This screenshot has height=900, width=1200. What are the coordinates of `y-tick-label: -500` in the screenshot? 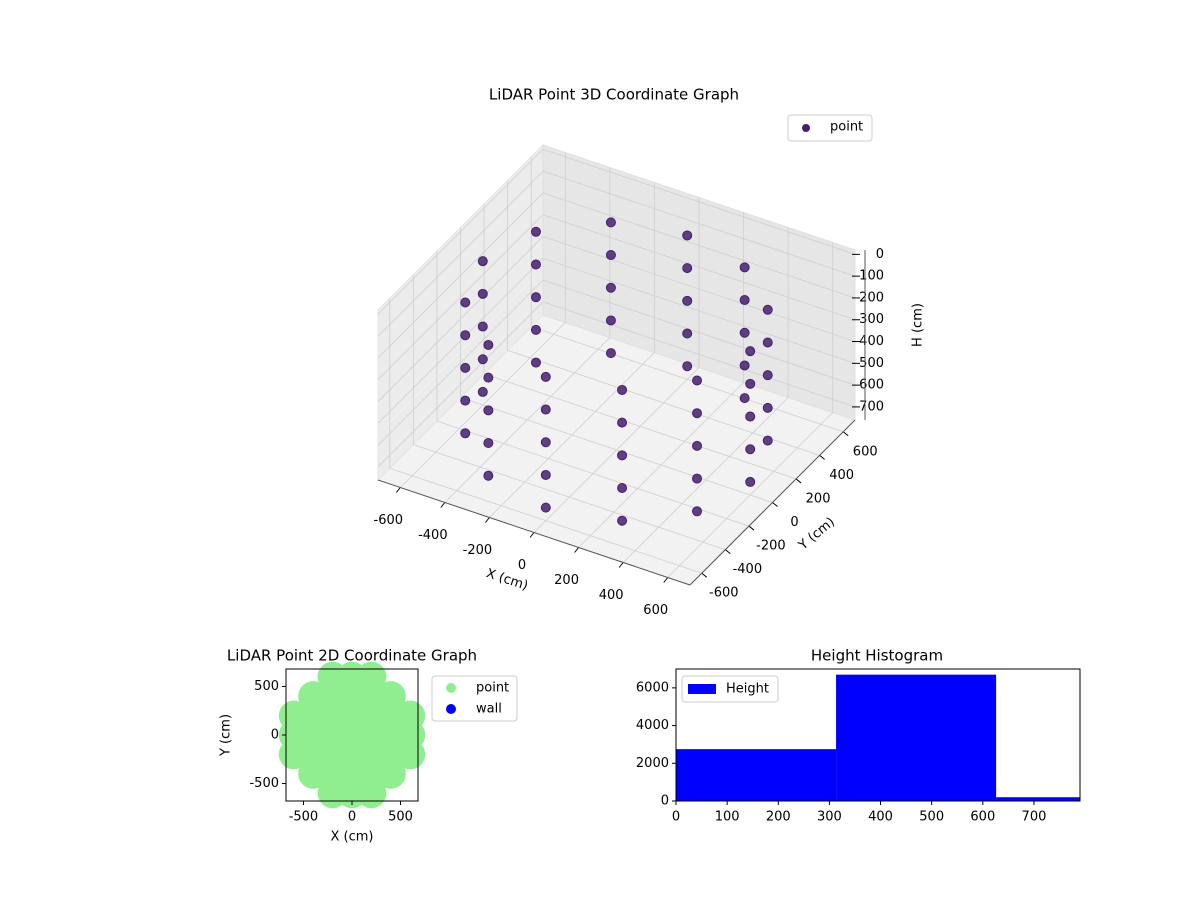 It's located at (264, 783).